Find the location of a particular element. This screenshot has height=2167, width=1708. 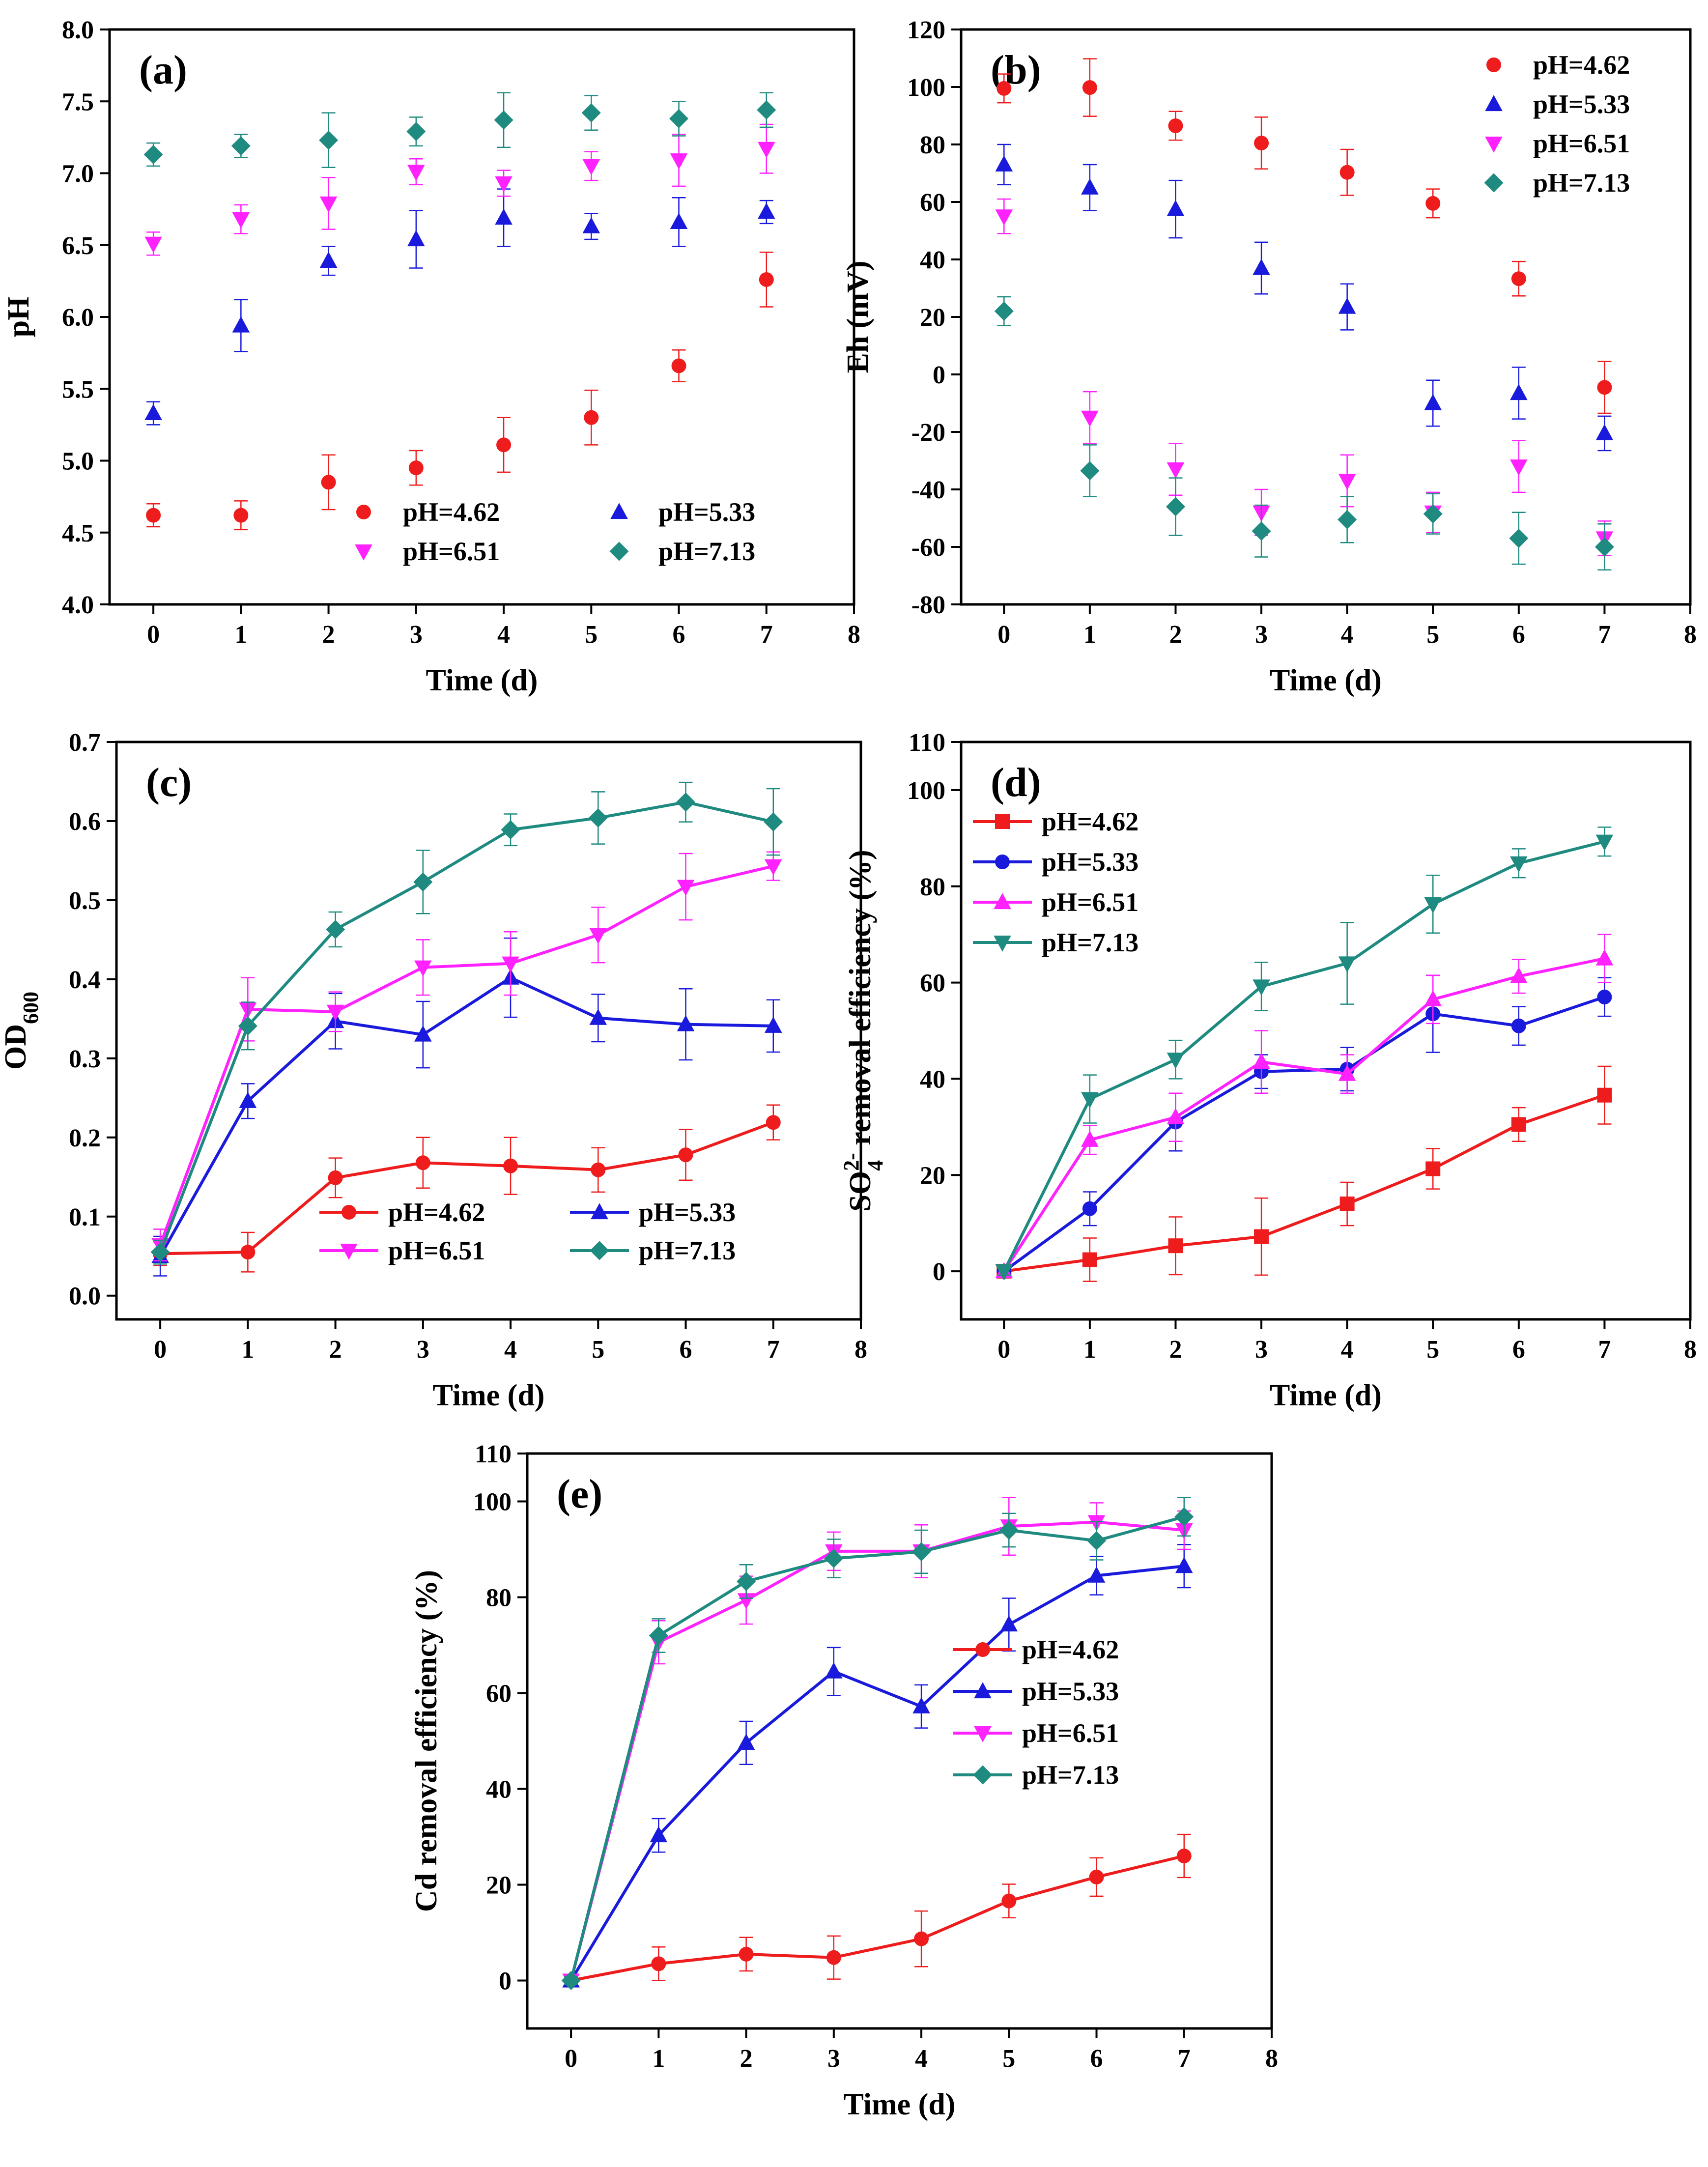

y-tick-label: 0.6 is located at coordinates (85, 822).